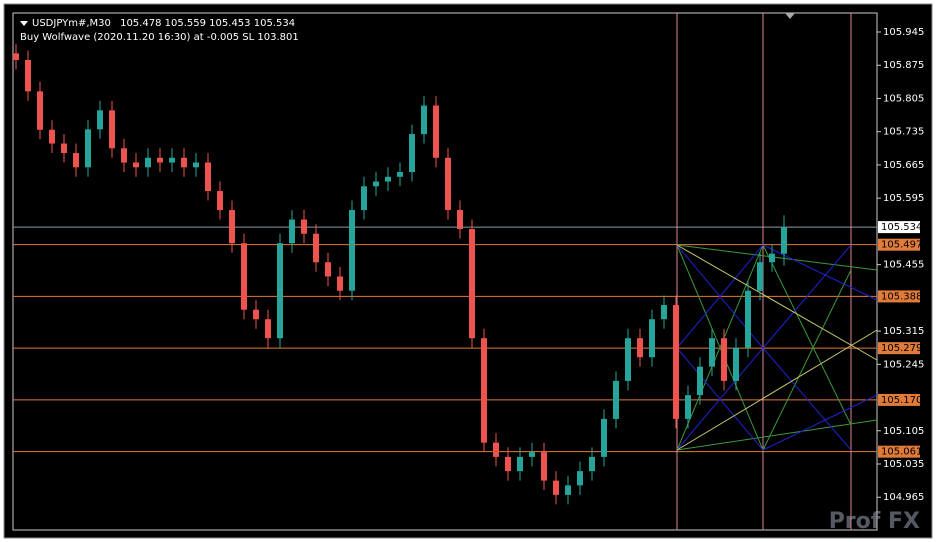 Image resolution: width=936 pixels, height=542 pixels. I want to click on y-tick-label: 105.315, so click(903, 331).